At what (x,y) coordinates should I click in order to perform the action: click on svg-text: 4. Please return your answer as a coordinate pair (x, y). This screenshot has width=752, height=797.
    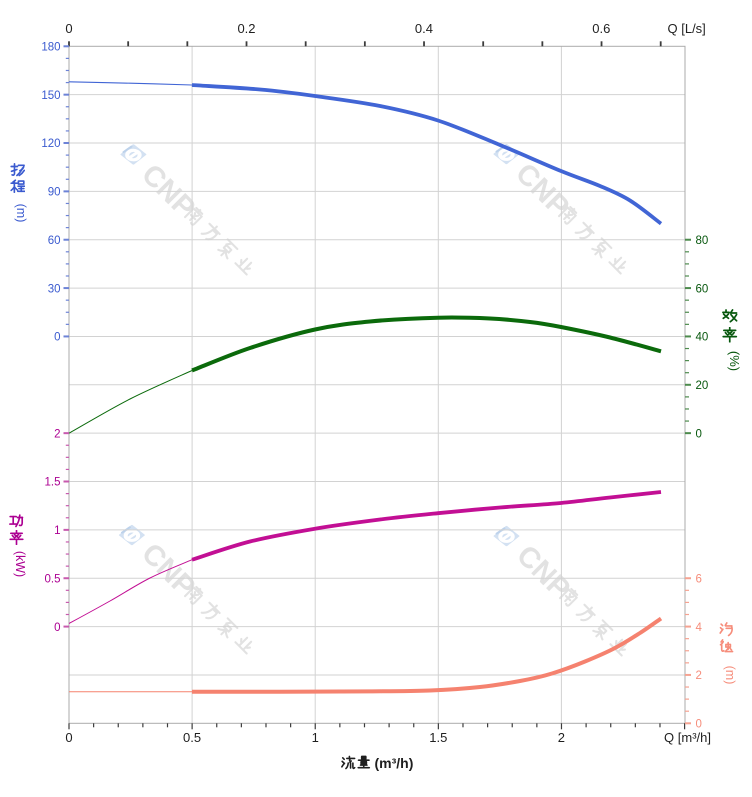
    Looking at the image, I should click on (699, 628).